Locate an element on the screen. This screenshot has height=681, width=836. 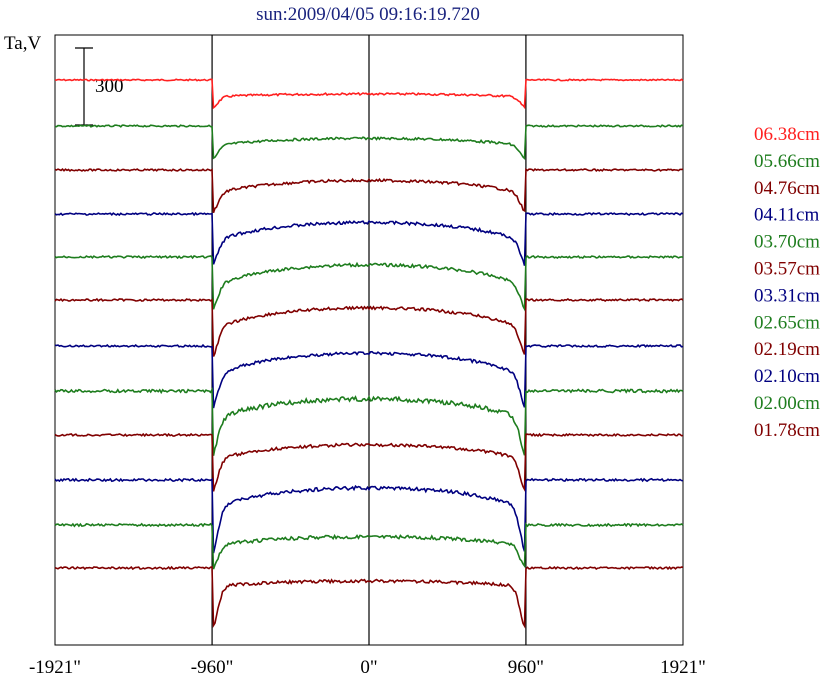
legend-entry: 04.11cm is located at coordinates (786, 215).